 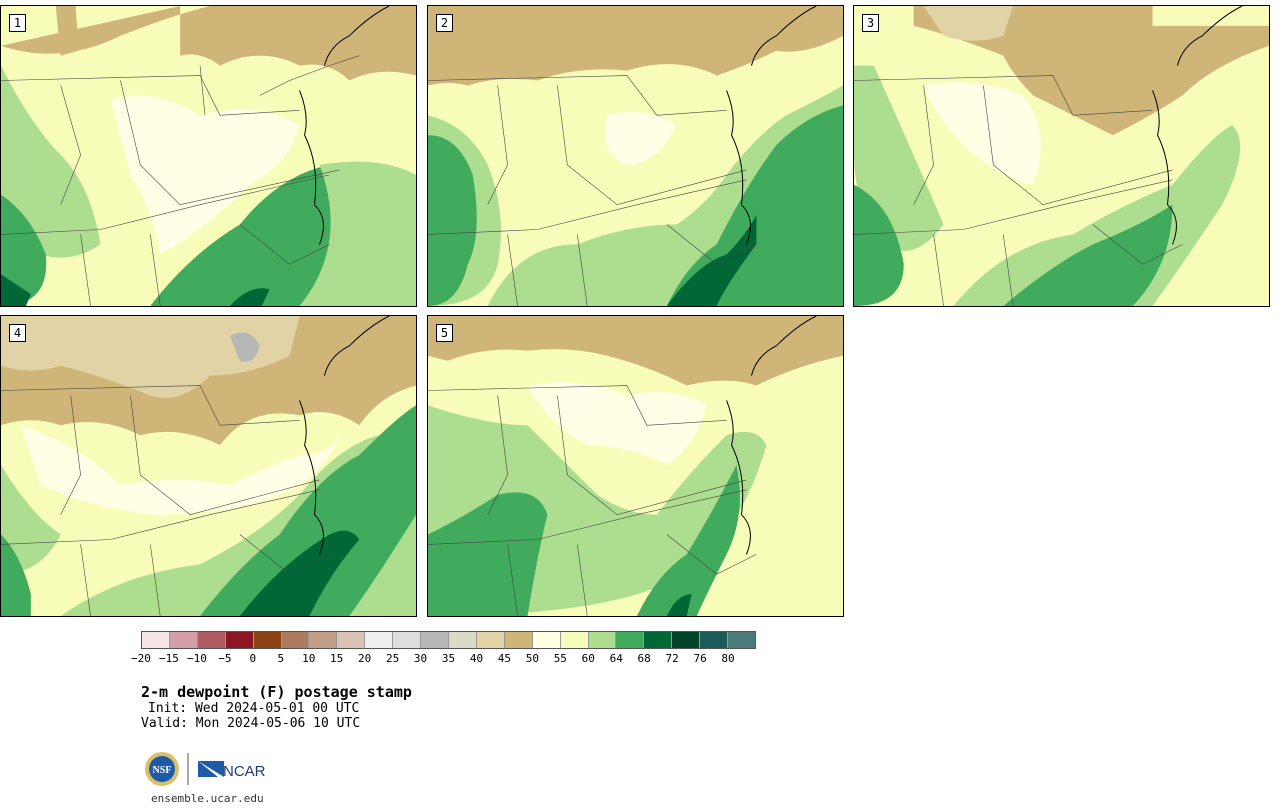 What do you see at coordinates (251, 723) in the screenshot?
I see `valid-time: Valid: Mon 2024-05-06 10 UTC` at bounding box center [251, 723].